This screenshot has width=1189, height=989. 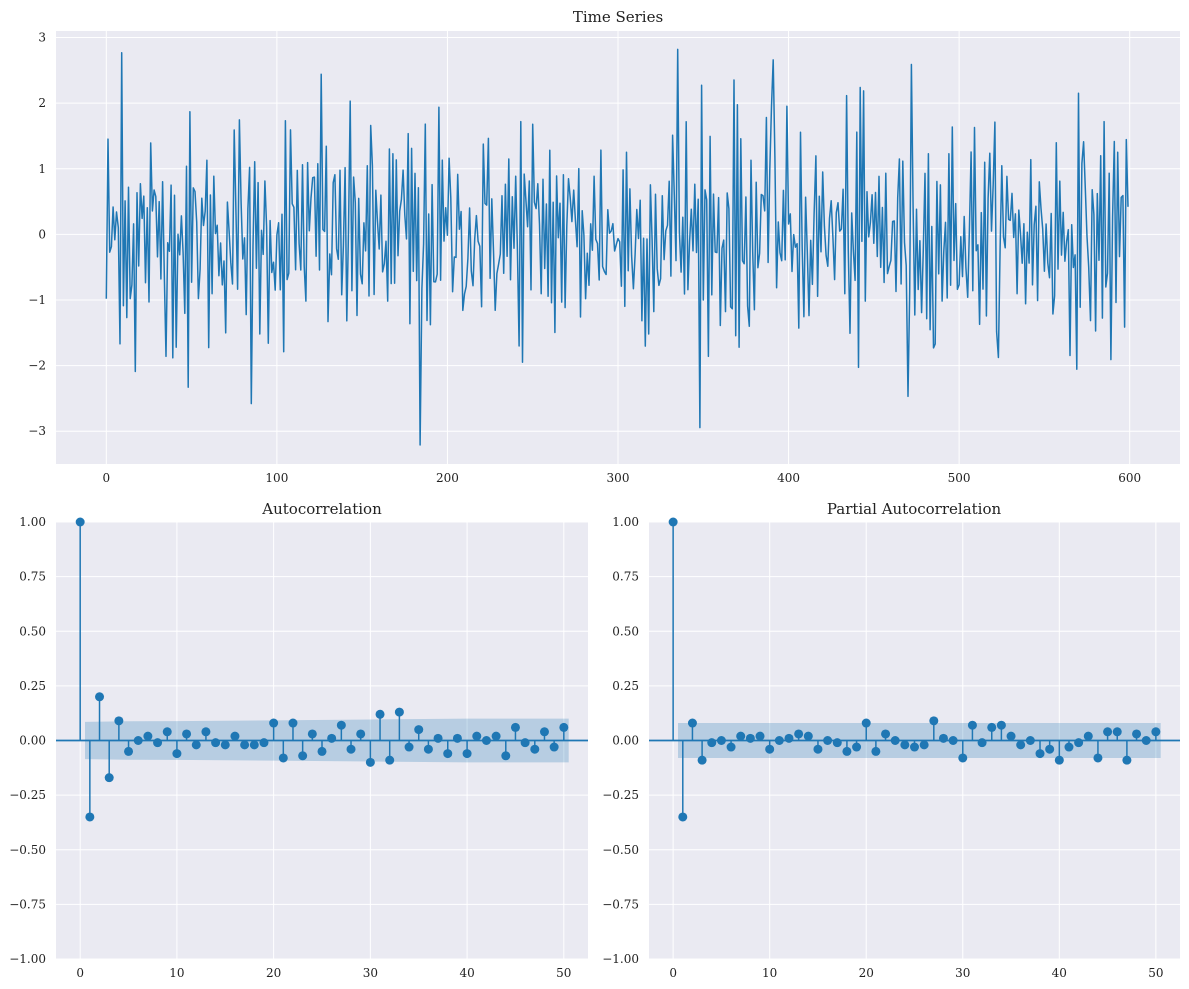 What do you see at coordinates (323, 973) in the screenshot?
I see `acf-x-ticks: 0 10 20 30 40 50` at bounding box center [323, 973].